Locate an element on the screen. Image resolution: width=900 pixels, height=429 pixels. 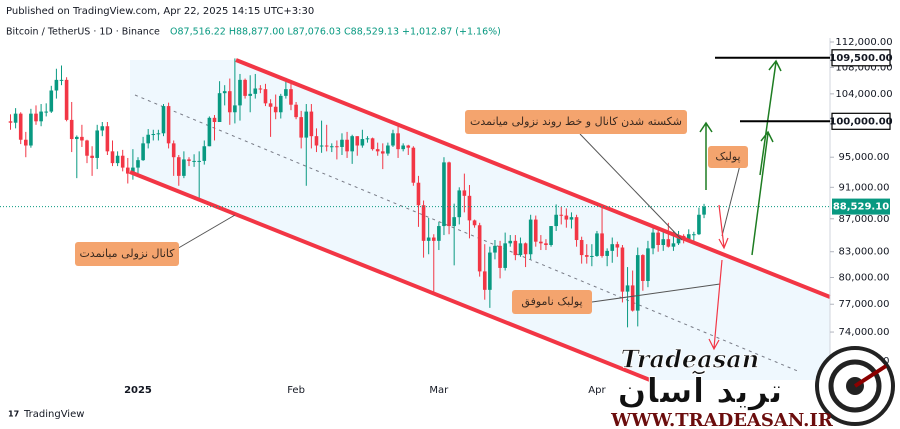
tv-logo: 17 is located at coordinates (13, 414).